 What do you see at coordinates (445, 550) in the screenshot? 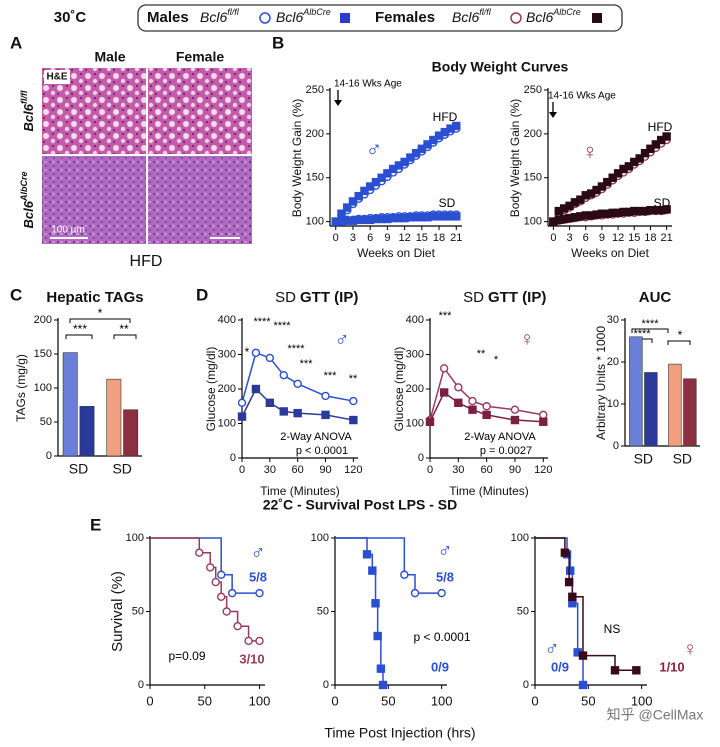
I see `annotation: ♂` at bounding box center [445, 550].